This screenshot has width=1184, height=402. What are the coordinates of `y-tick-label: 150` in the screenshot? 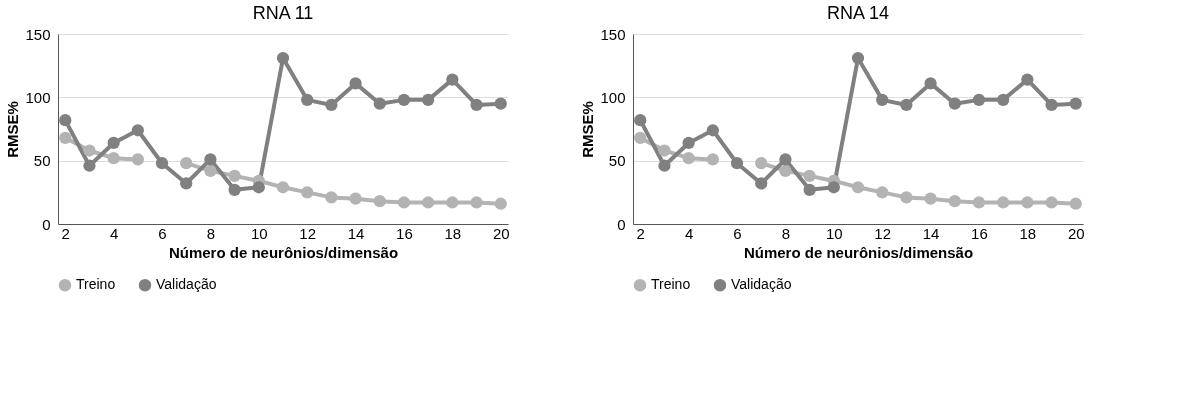 It's located at (38, 34).